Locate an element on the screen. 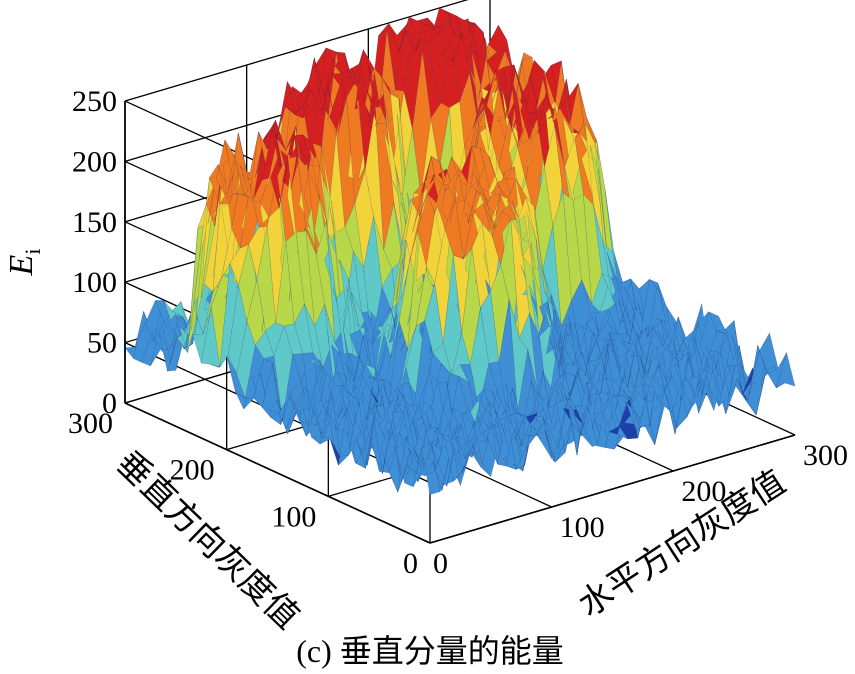 This screenshot has width=855, height=674. z-tick-label: 250 is located at coordinates (94, 101).